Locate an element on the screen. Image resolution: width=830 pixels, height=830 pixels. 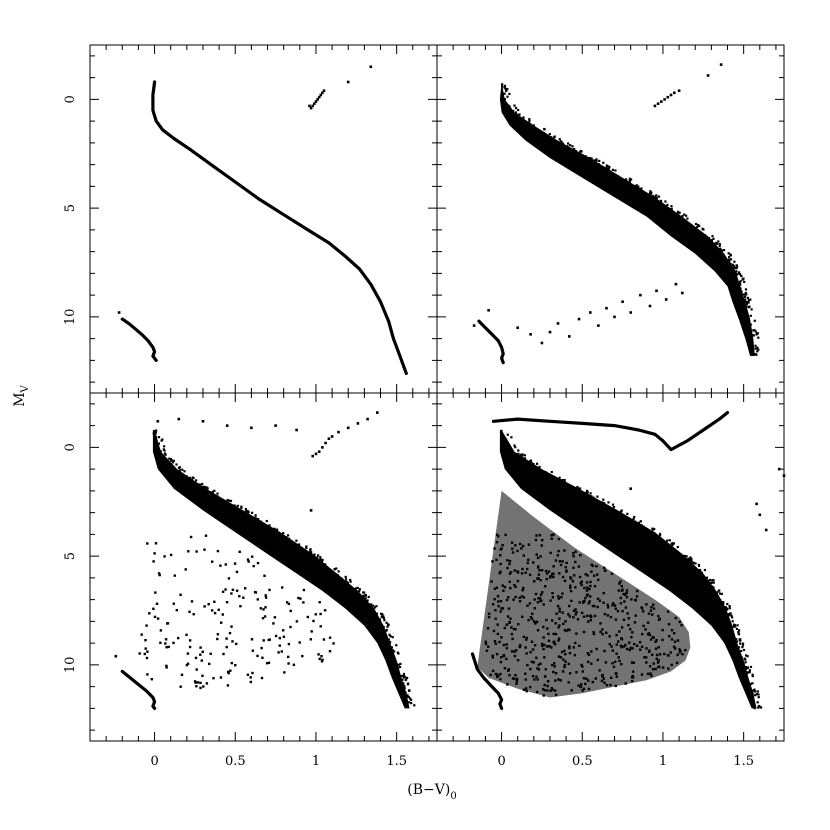
y-tick-label: 0 is located at coordinates (70, 447).